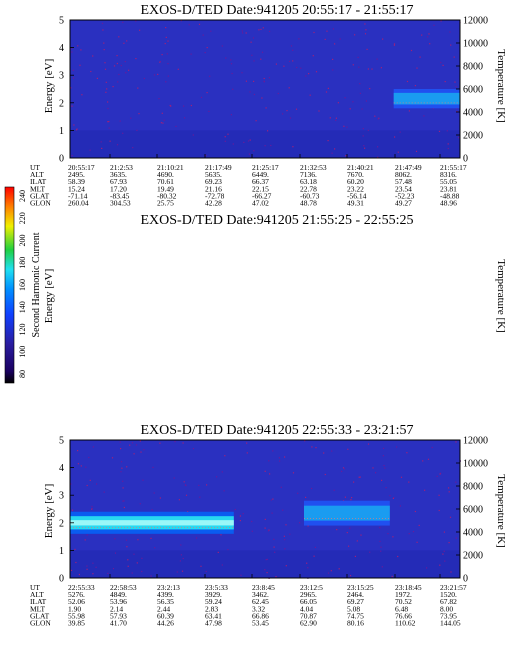 This screenshot has height=654, width=505. Describe the element at coordinates (213, 594) in the screenshot. I see `table-cell: 3929.` at that location.